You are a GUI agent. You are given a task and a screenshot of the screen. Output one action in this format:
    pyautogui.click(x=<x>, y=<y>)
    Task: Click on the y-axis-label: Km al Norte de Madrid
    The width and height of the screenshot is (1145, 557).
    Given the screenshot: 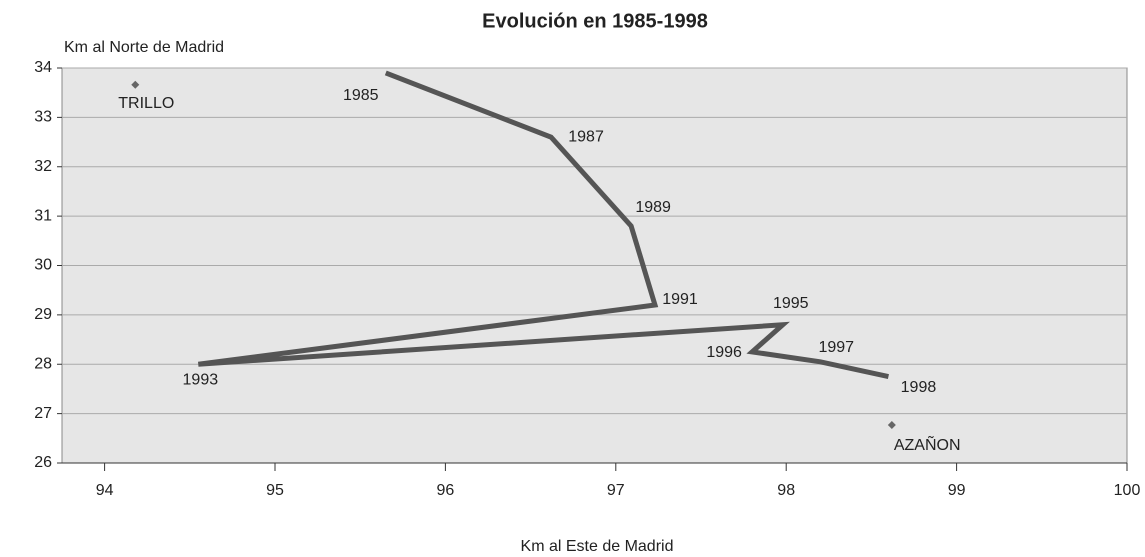 What is the action you would take?
    pyautogui.click(x=144, y=47)
    